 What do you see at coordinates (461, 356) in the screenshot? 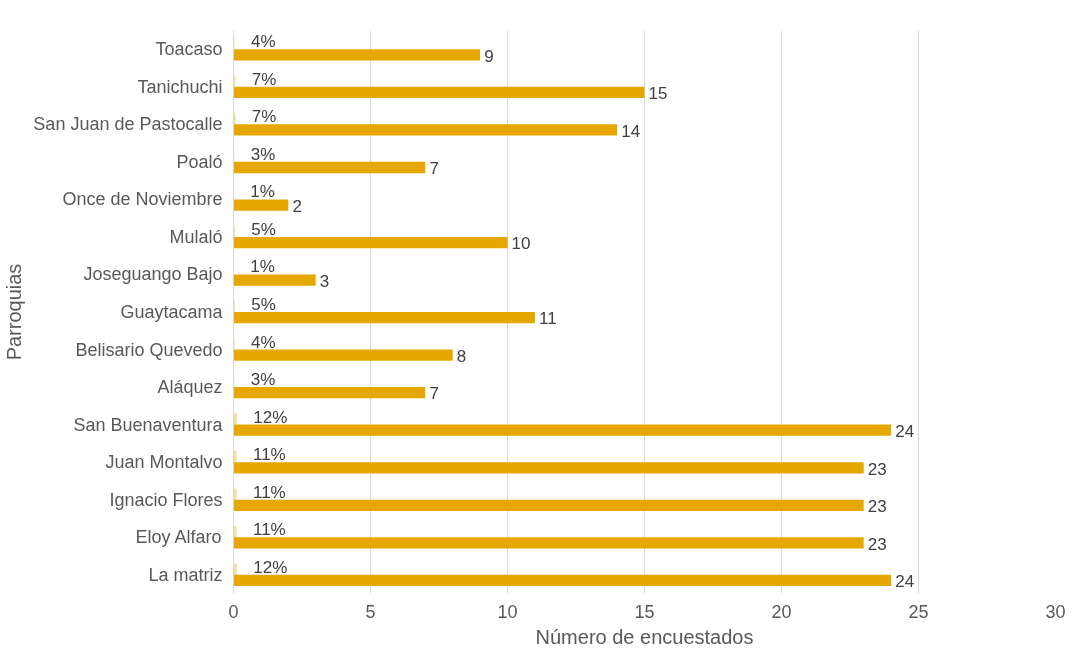
I see `data-label: 8` at bounding box center [461, 356].